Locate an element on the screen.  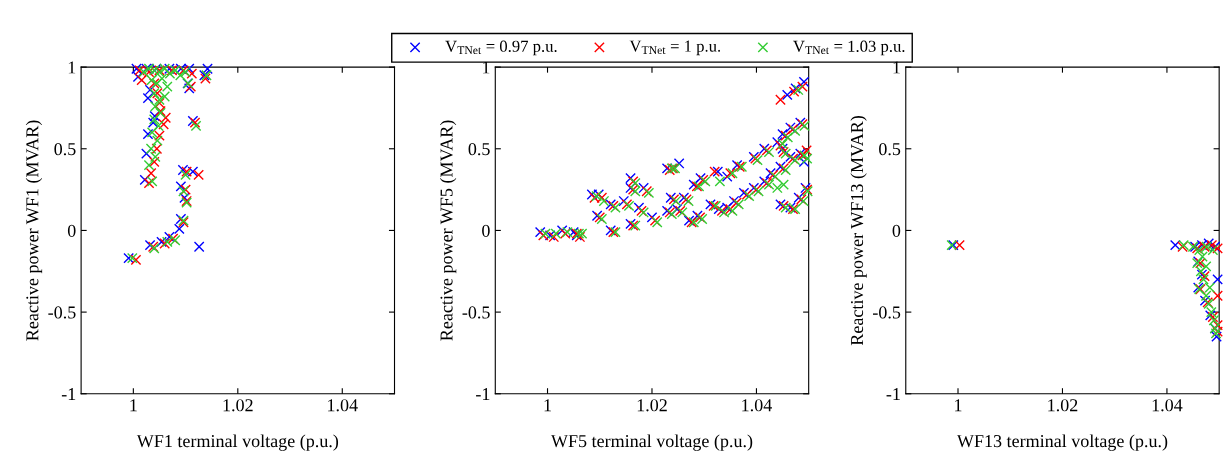
y-axis-title: Reactive power WF13 (MVAR) is located at coordinates (858, 230).